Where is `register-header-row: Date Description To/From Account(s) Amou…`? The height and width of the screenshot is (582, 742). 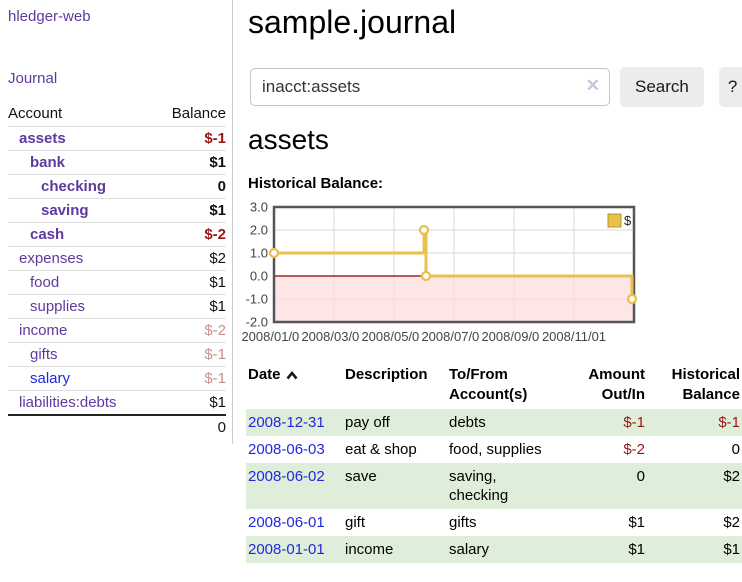 register-header-row: Date Description To/From Account(s) Amou… is located at coordinates (494, 385).